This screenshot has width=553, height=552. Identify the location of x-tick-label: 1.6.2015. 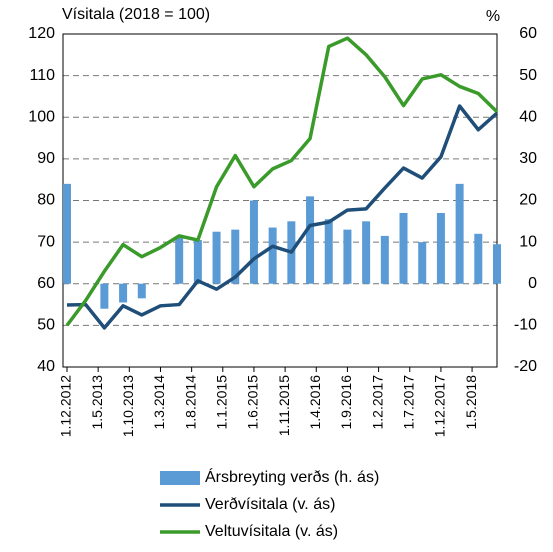
(253, 402).